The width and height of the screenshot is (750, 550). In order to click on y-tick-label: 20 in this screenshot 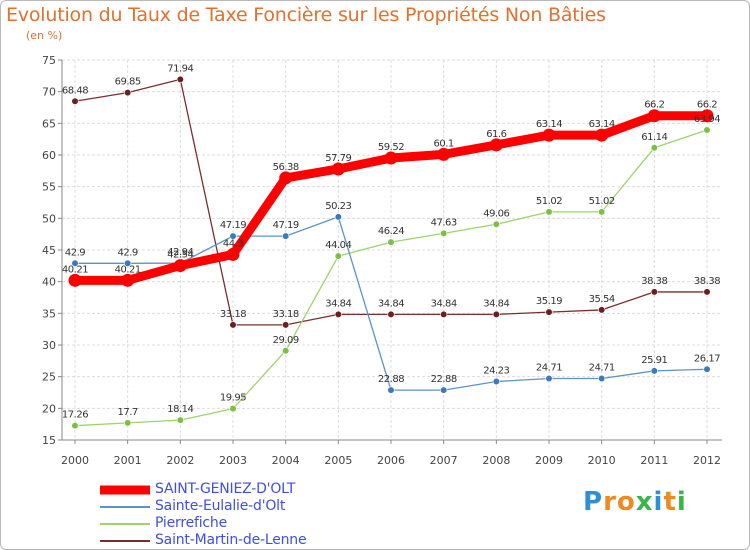, I will do `click(49, 408)`.